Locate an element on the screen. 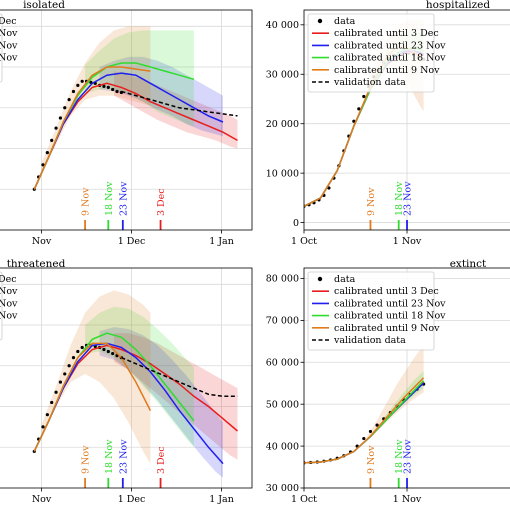  y-tick-label: 10 000 is located at coordinates (282, 173).